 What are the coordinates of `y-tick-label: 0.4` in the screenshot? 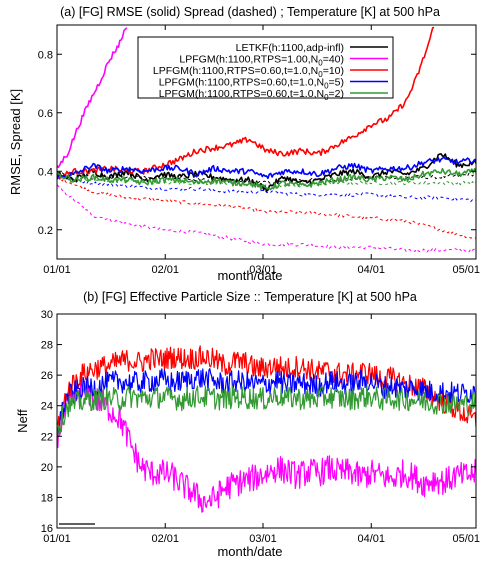 It's located at (45, 172).